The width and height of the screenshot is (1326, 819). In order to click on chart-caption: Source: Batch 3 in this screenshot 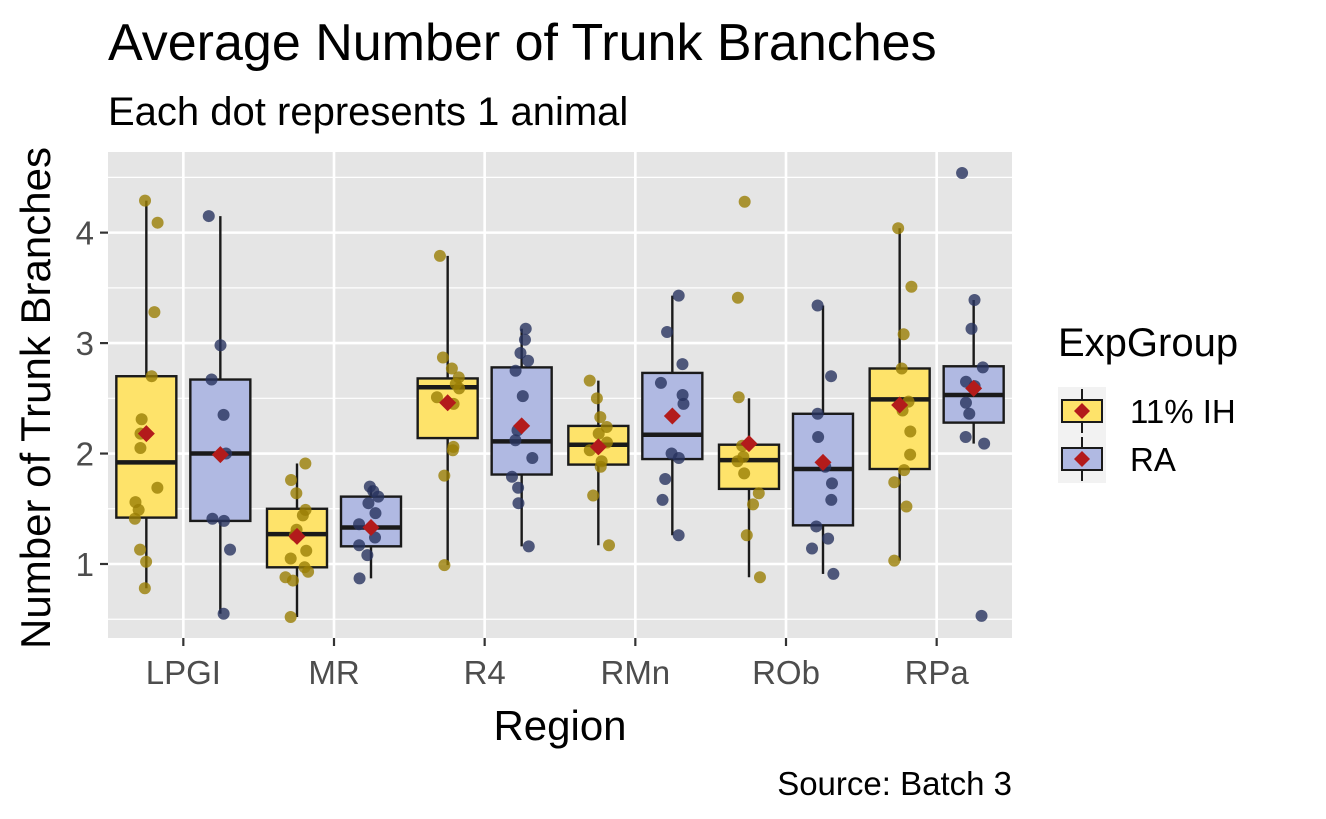, I will do `click(894, 783)`.